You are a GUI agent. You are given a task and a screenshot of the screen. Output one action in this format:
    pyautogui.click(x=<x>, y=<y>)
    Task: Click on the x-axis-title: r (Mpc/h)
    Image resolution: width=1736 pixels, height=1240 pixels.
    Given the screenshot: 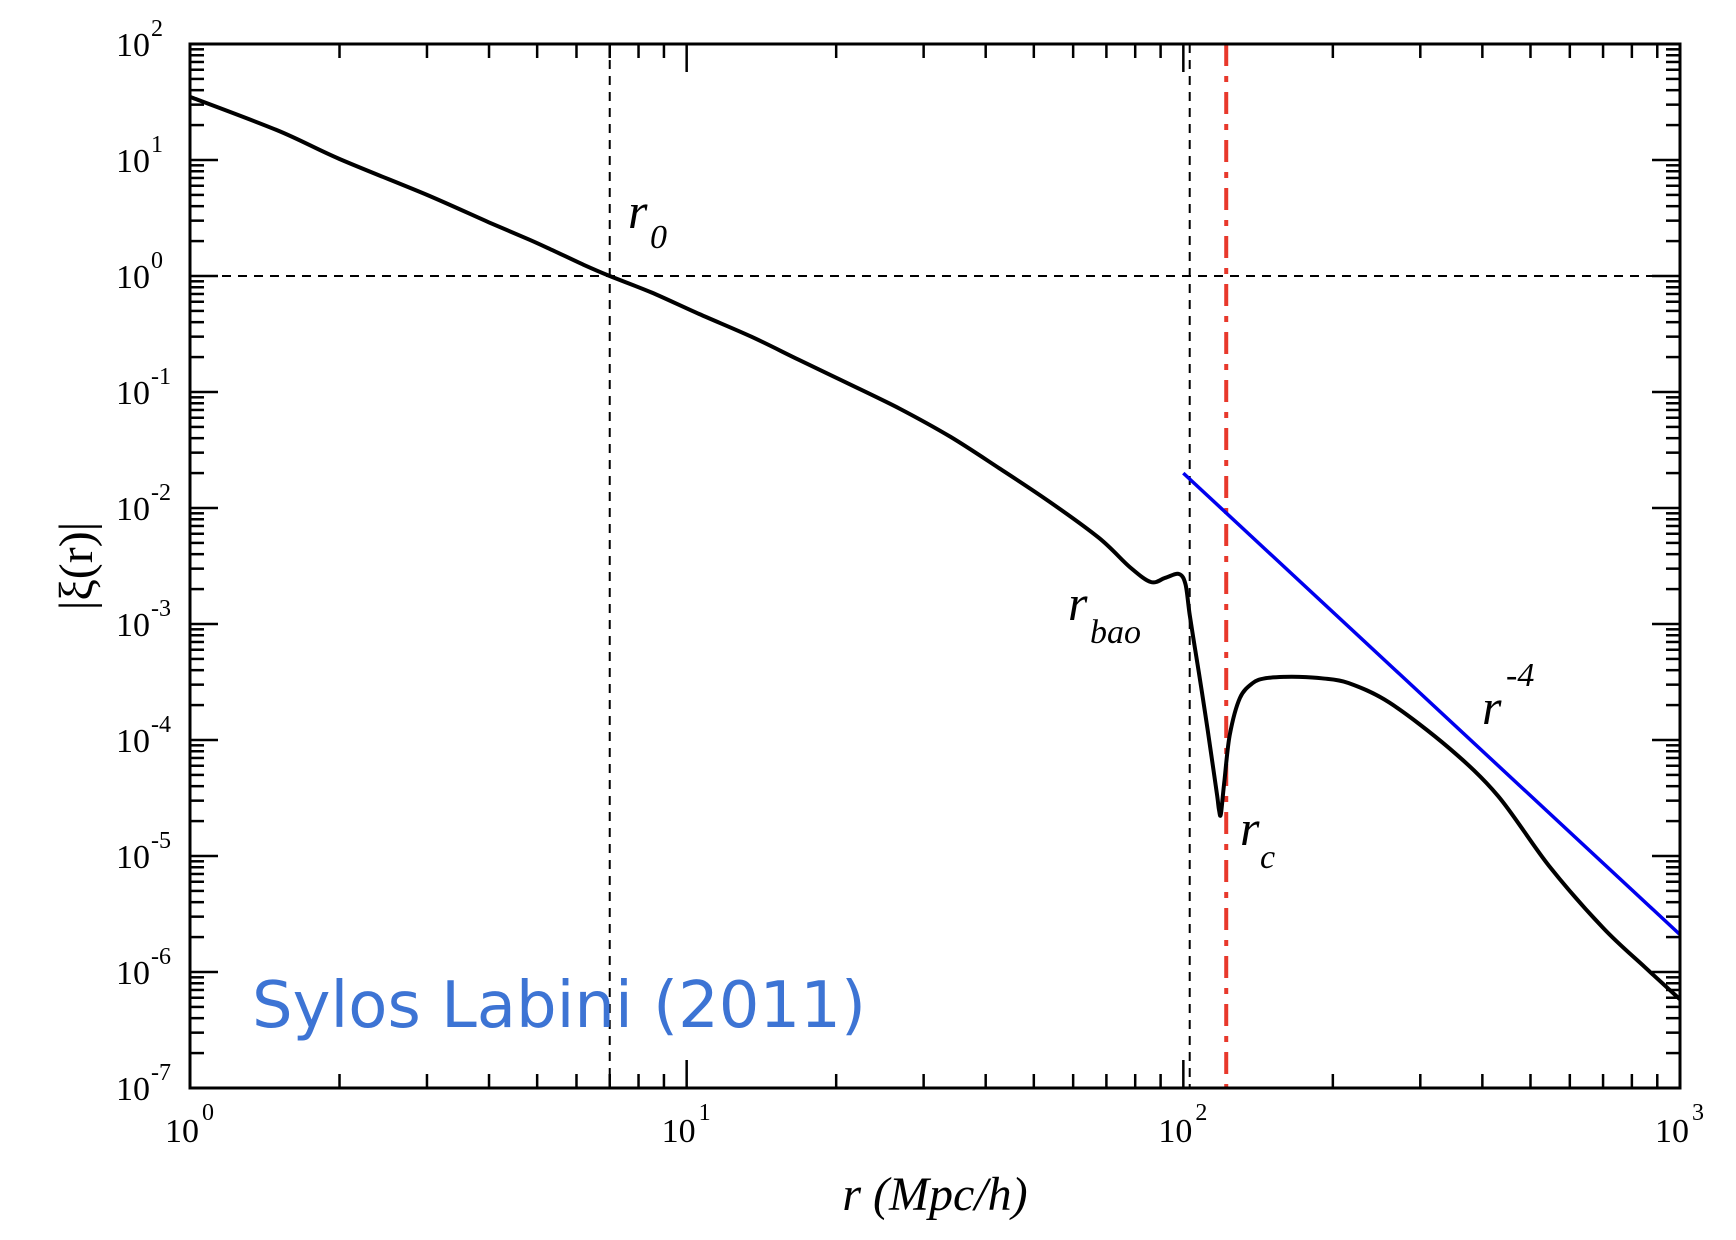 What is the action you would take?
    pyautogui.click(x=934, y=1194)
    